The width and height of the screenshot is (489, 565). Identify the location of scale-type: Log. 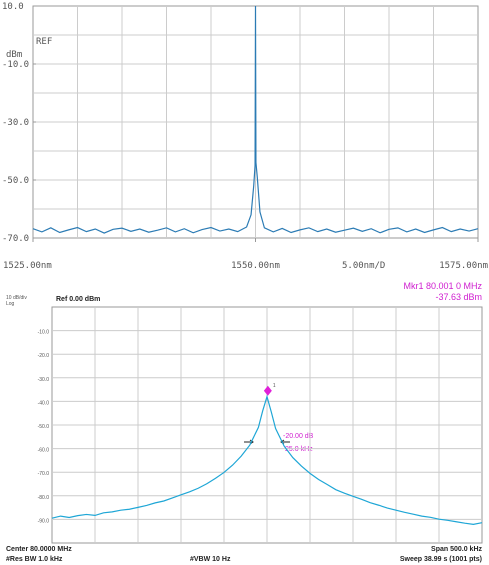
(10, 304).